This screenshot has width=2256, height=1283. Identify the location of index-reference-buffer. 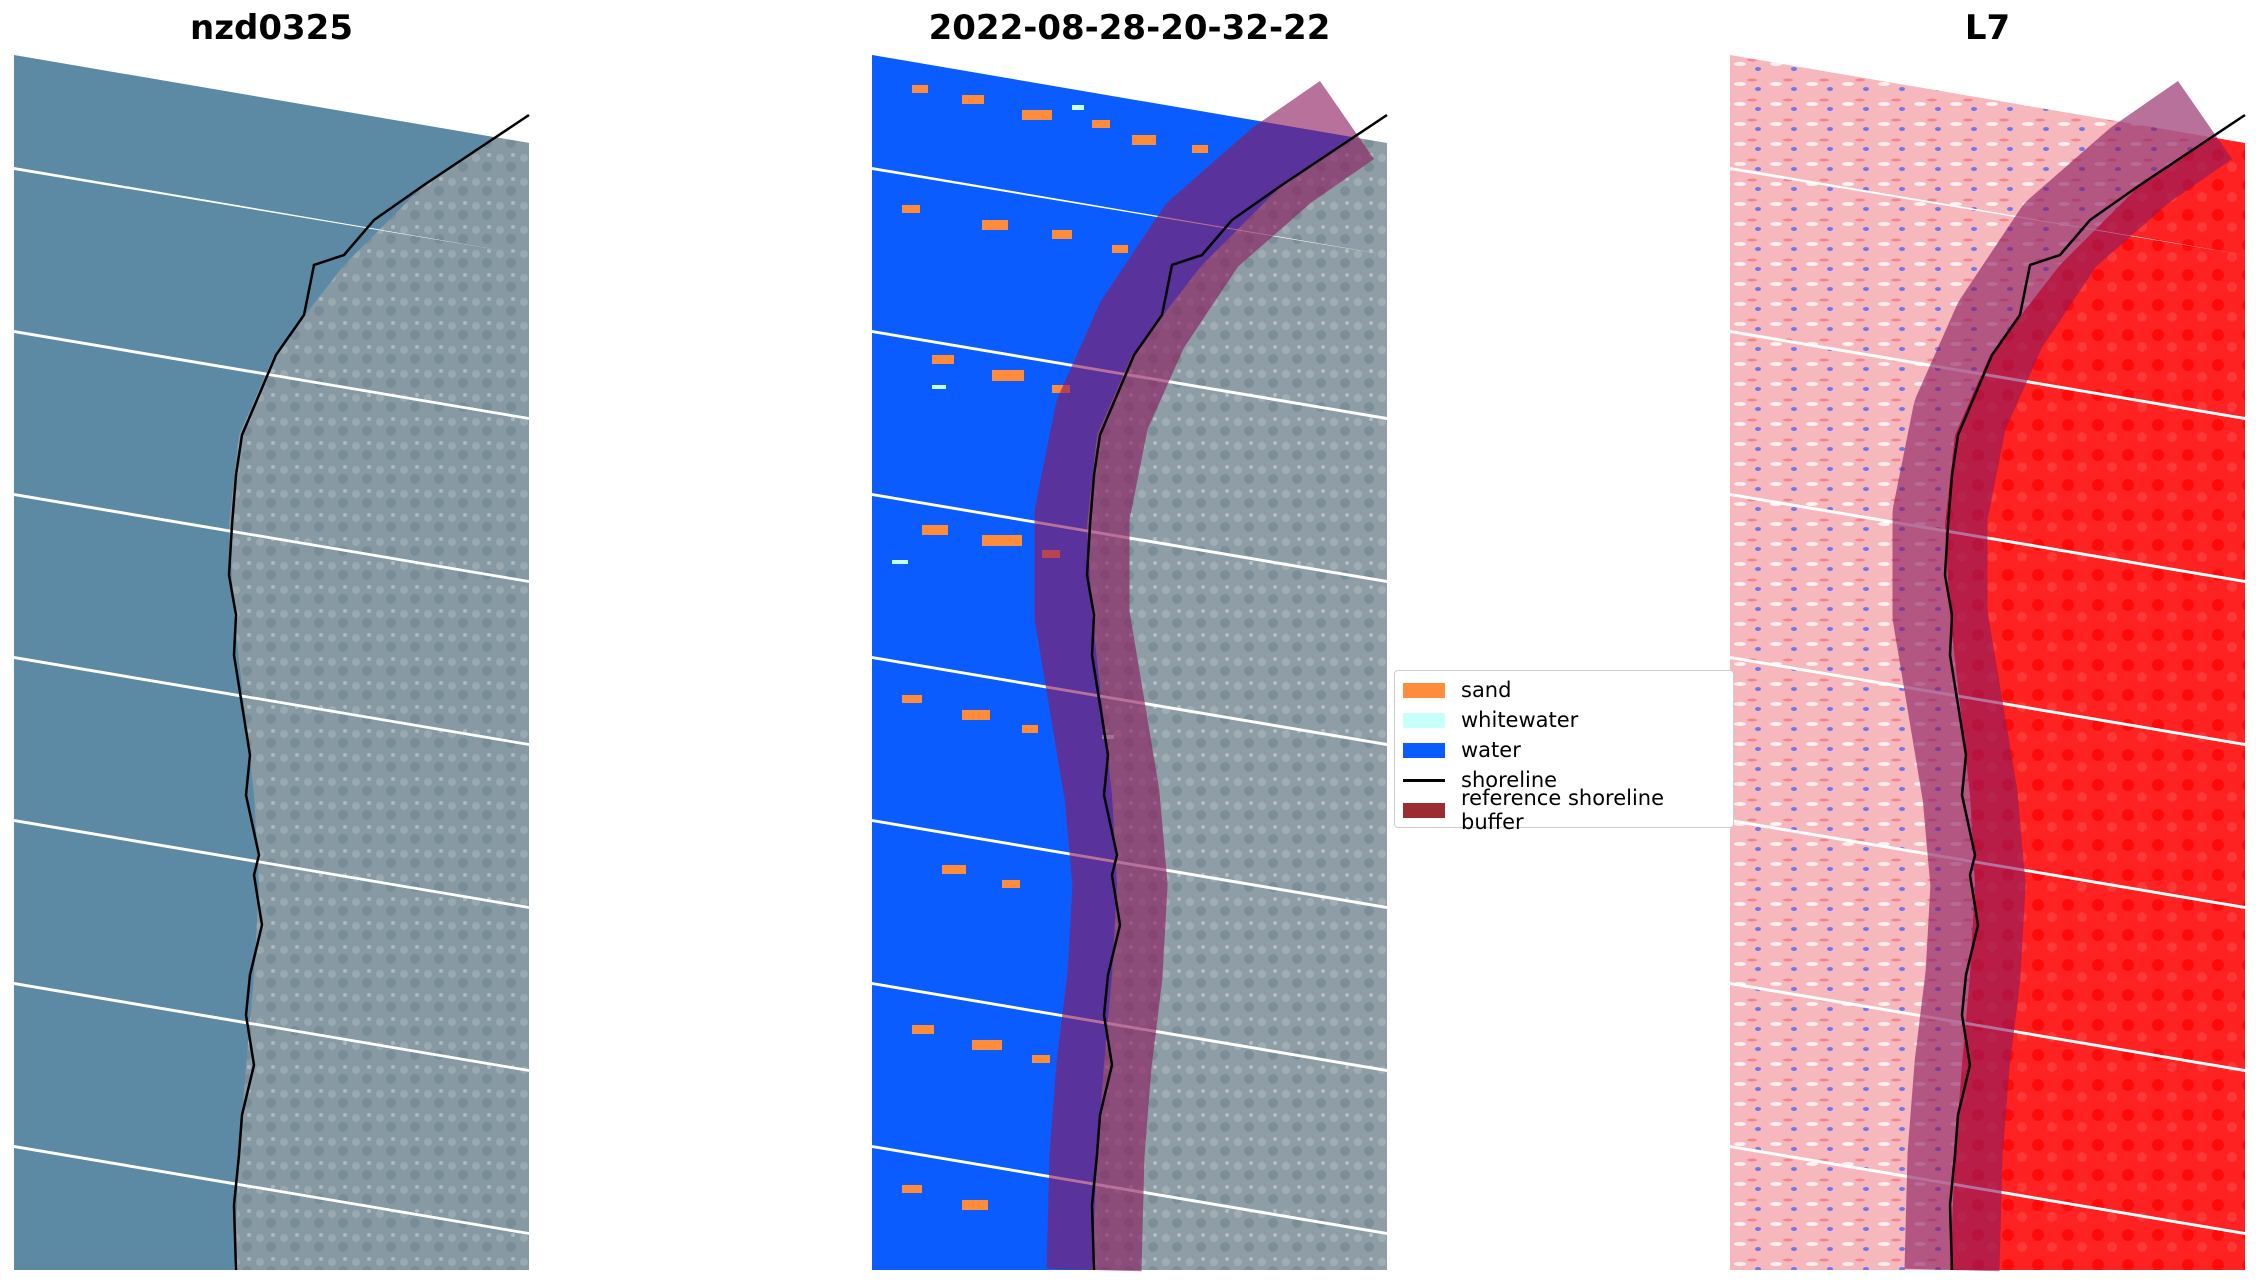
(2062, 676).